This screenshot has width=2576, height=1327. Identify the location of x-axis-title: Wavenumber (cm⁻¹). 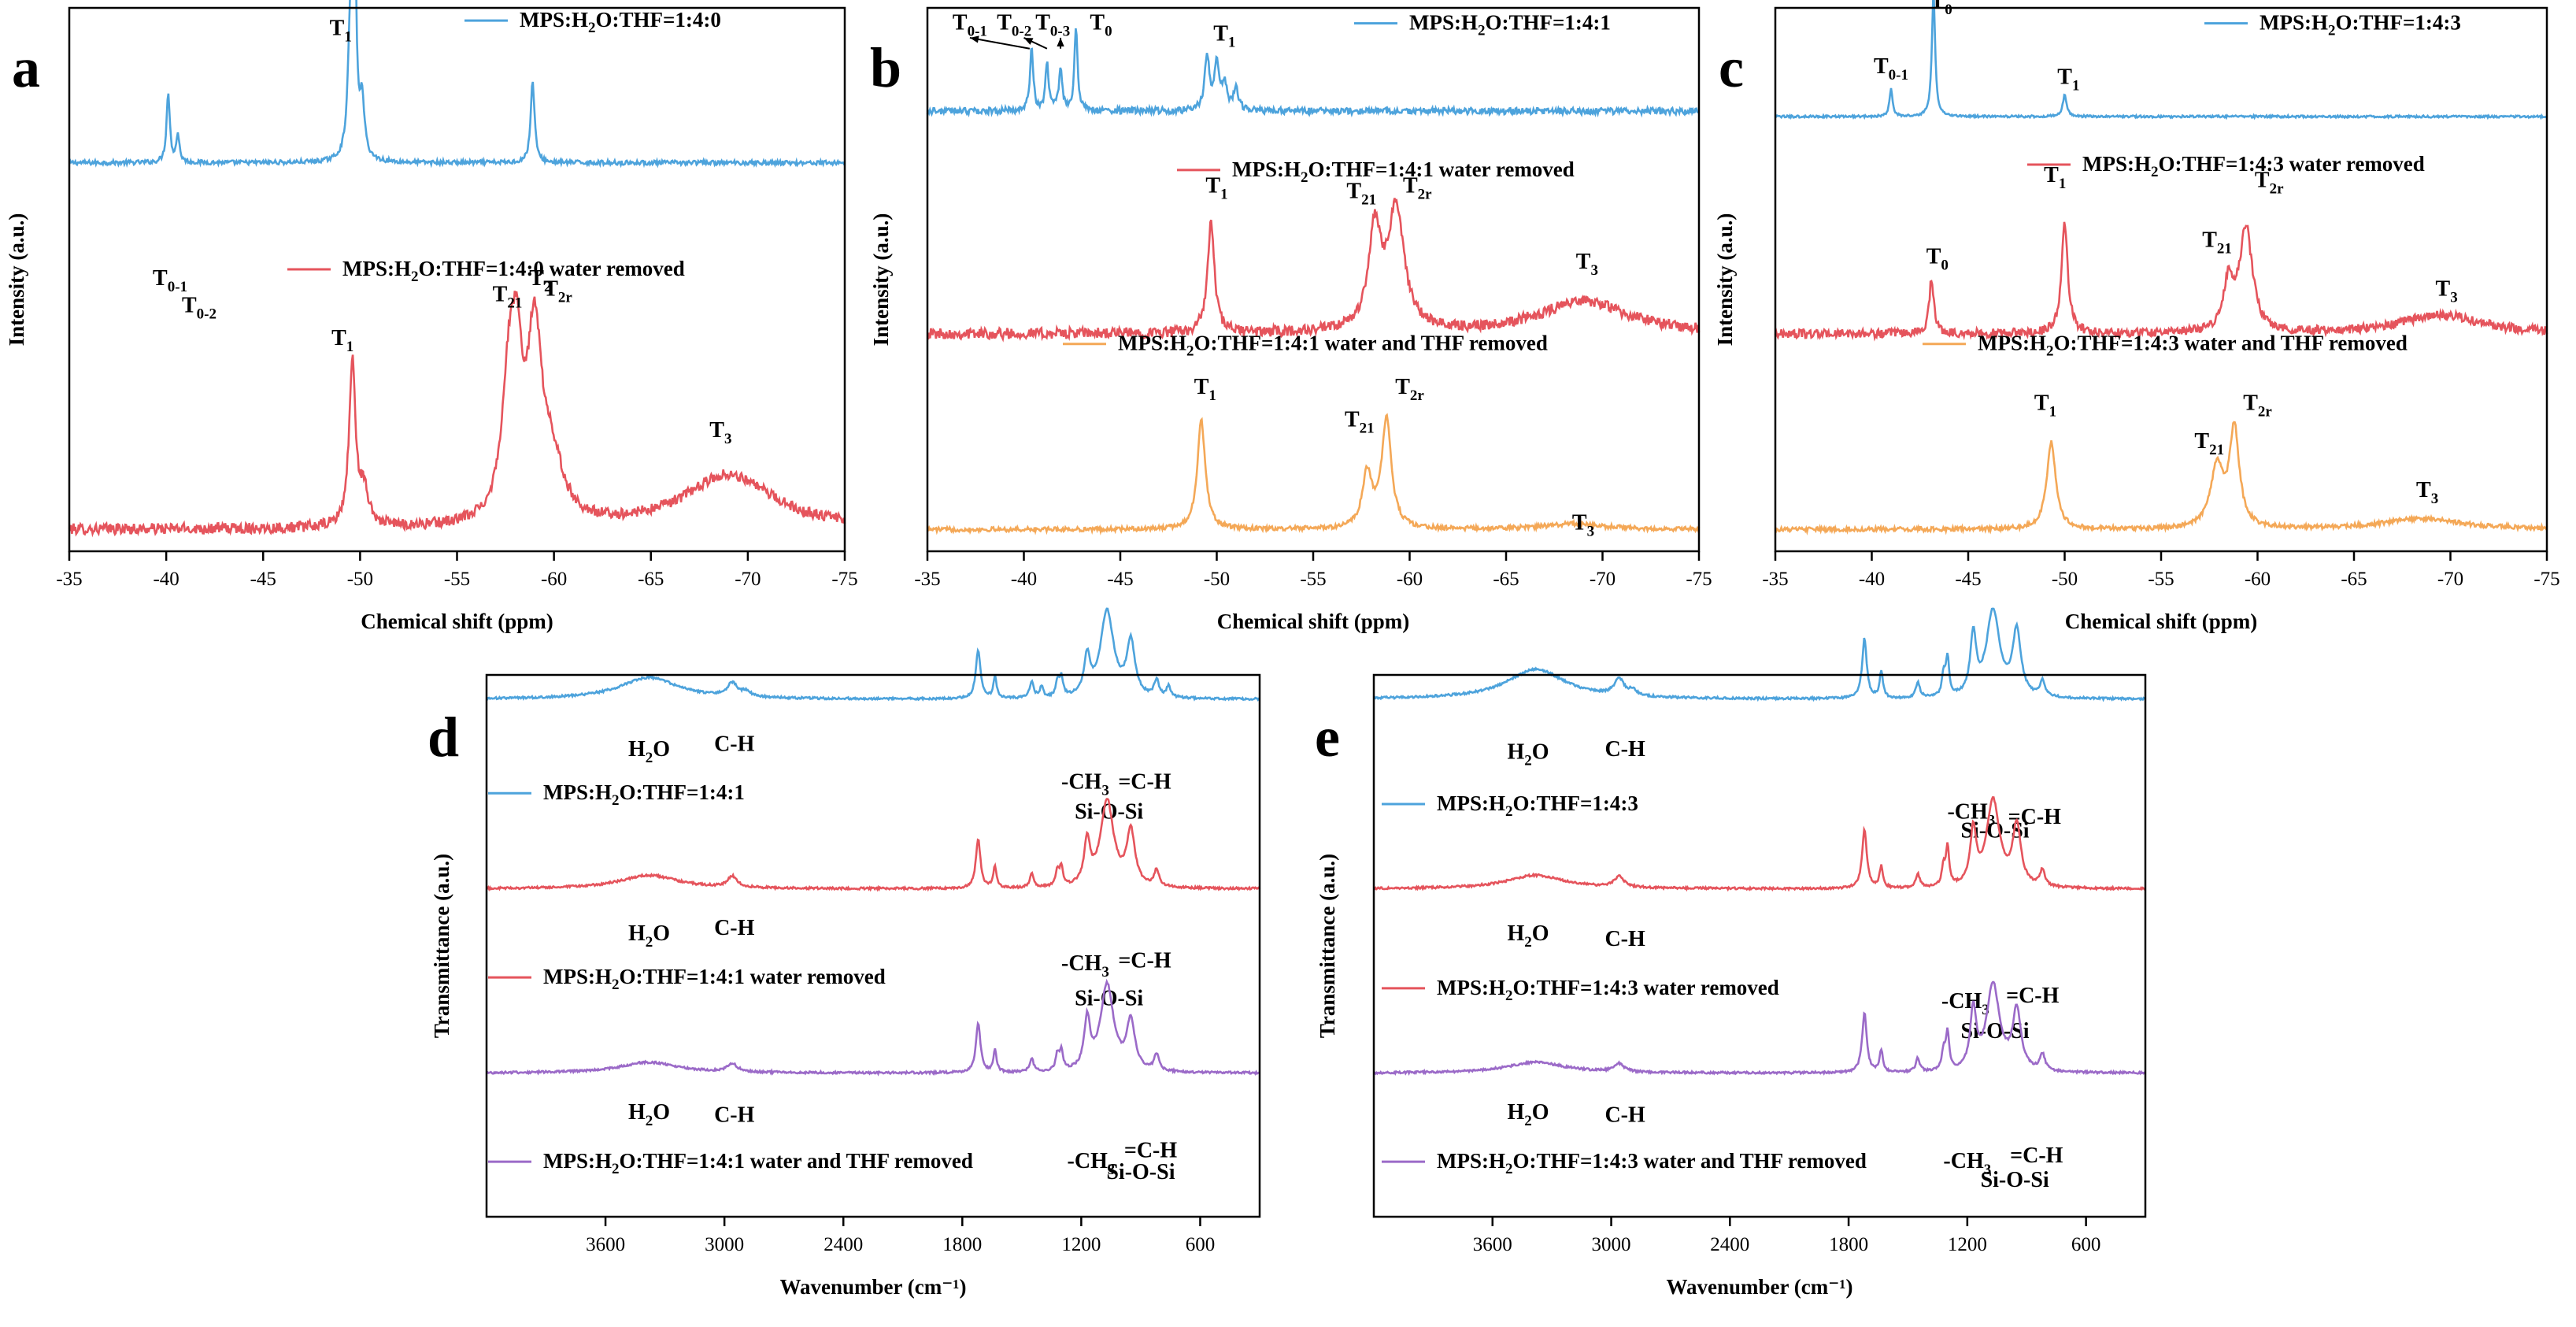
(872, 1287).